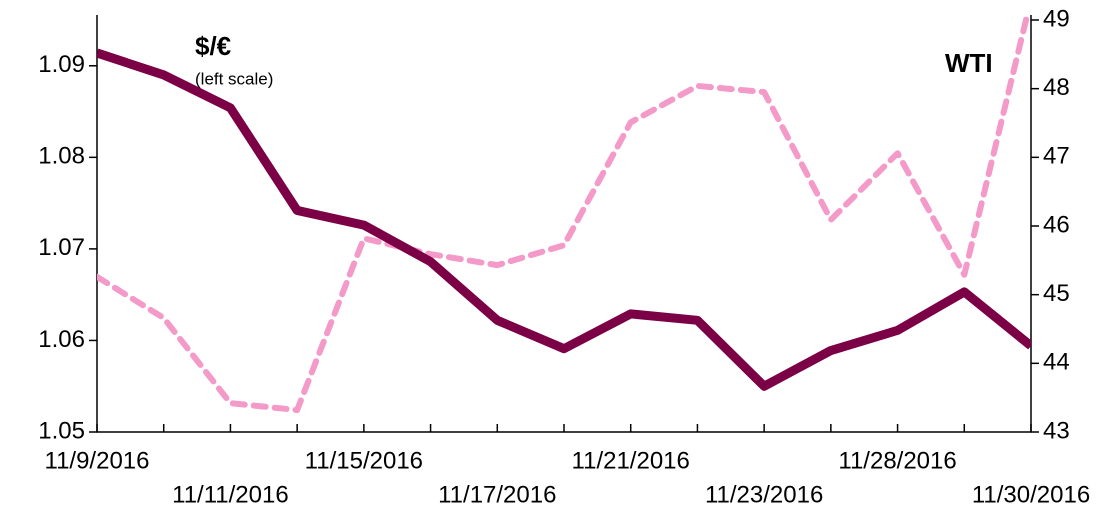 The width and height of the screenshot is (1112, 515). I want to click on y-tick-label: 1.09, so click(61, 64).